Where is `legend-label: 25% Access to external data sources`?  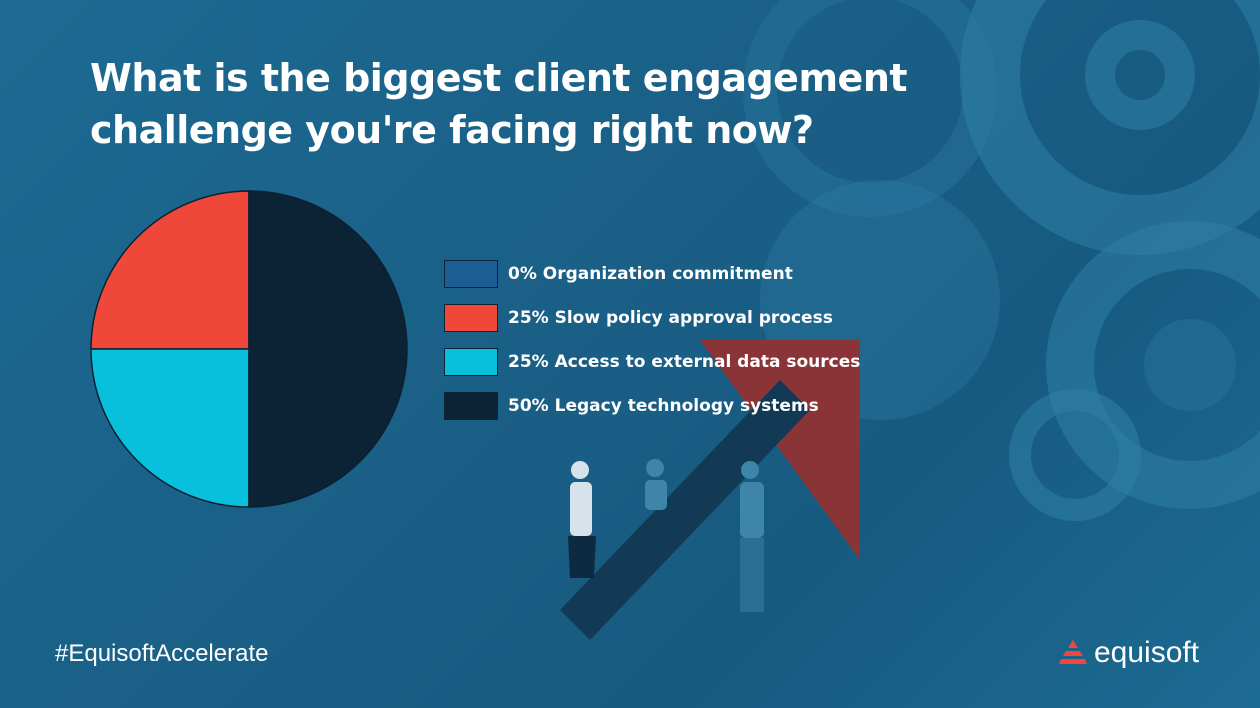 legend-label: 25% Access to external data sources is located at coordinates (684, 362).